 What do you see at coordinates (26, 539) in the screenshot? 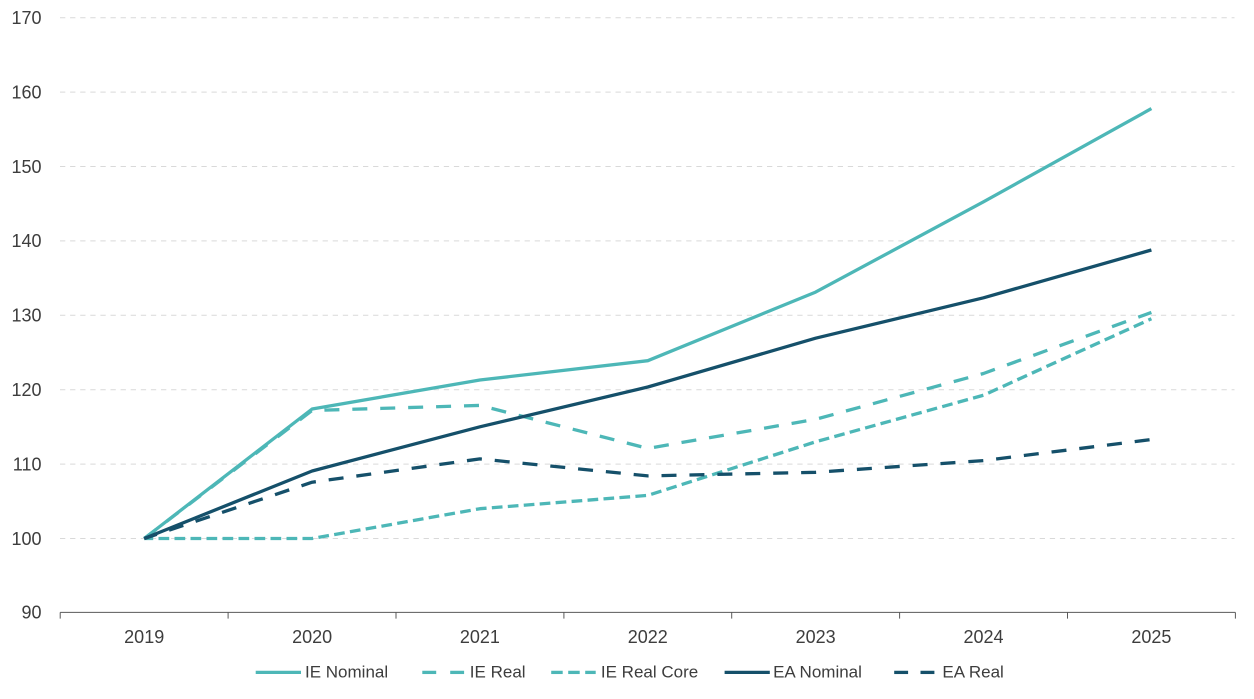
I see `svg-text: 100` at bounding box center [26, 539].